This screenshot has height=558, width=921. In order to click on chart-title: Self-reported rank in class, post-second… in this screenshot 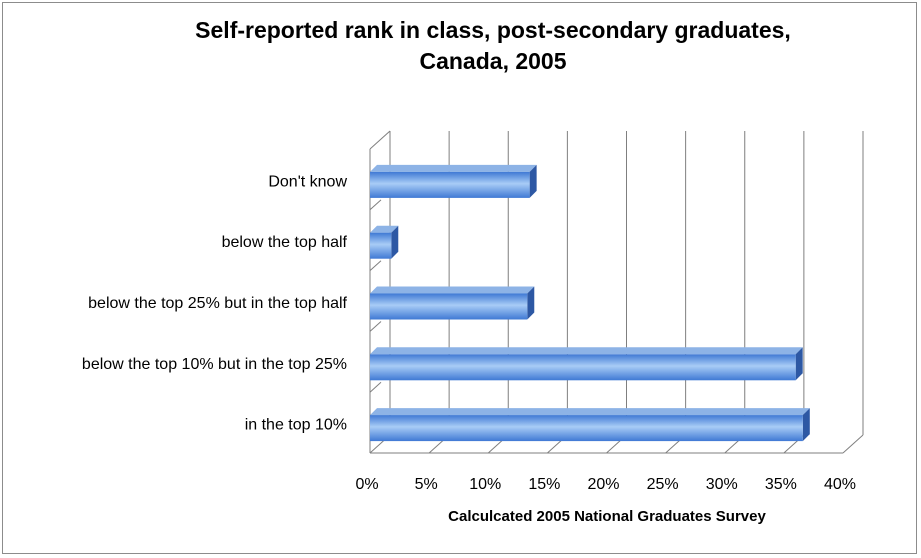, I will do `click(493, 45)`.